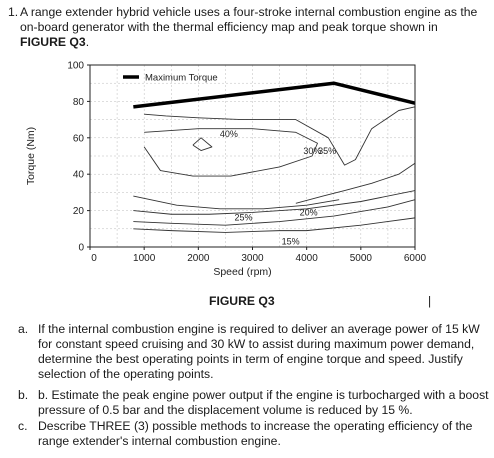  Describe the element at coordinates (79, 102) in the screenshot. I see `y-tick-label: 80` at that location.